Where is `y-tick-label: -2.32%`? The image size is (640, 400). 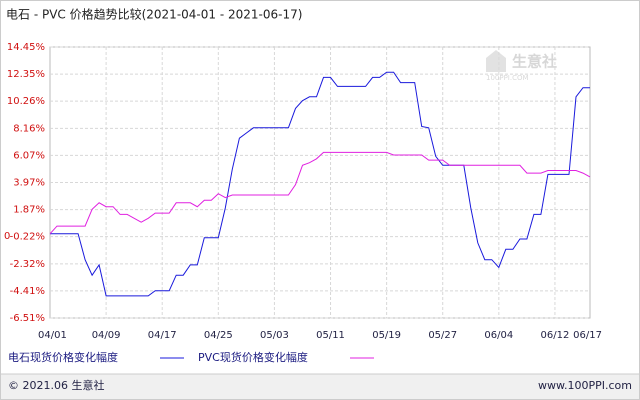
y-tick-label: -2.32% is located at coordinates (27, 264).